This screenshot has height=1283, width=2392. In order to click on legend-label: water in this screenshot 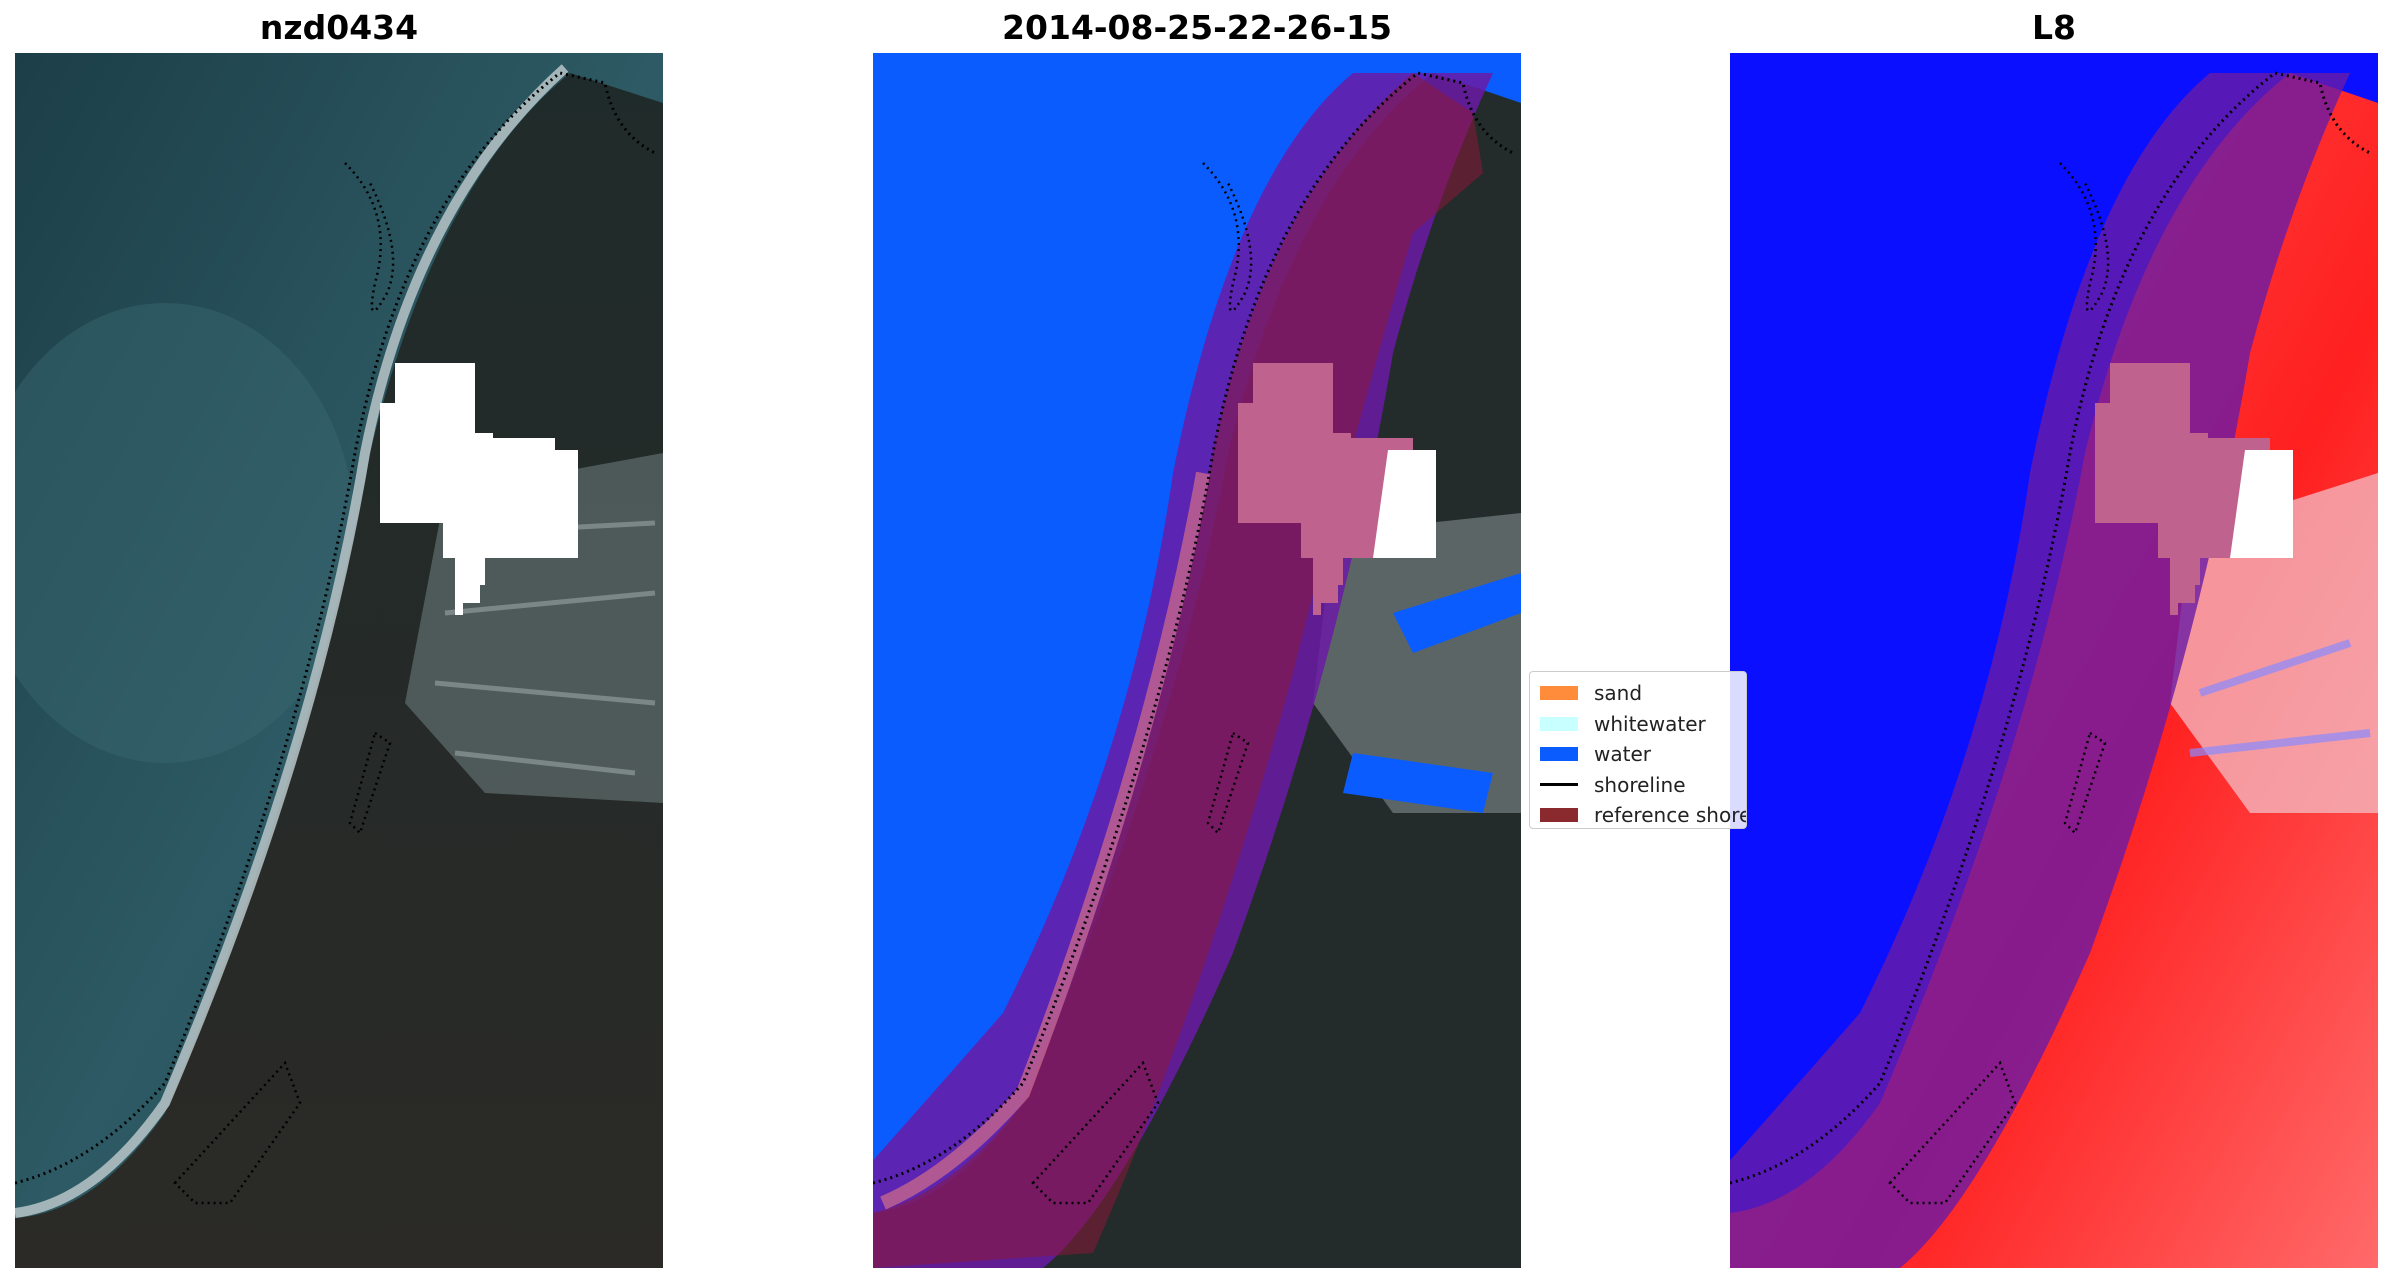, I will do `click(1622, 754)`.